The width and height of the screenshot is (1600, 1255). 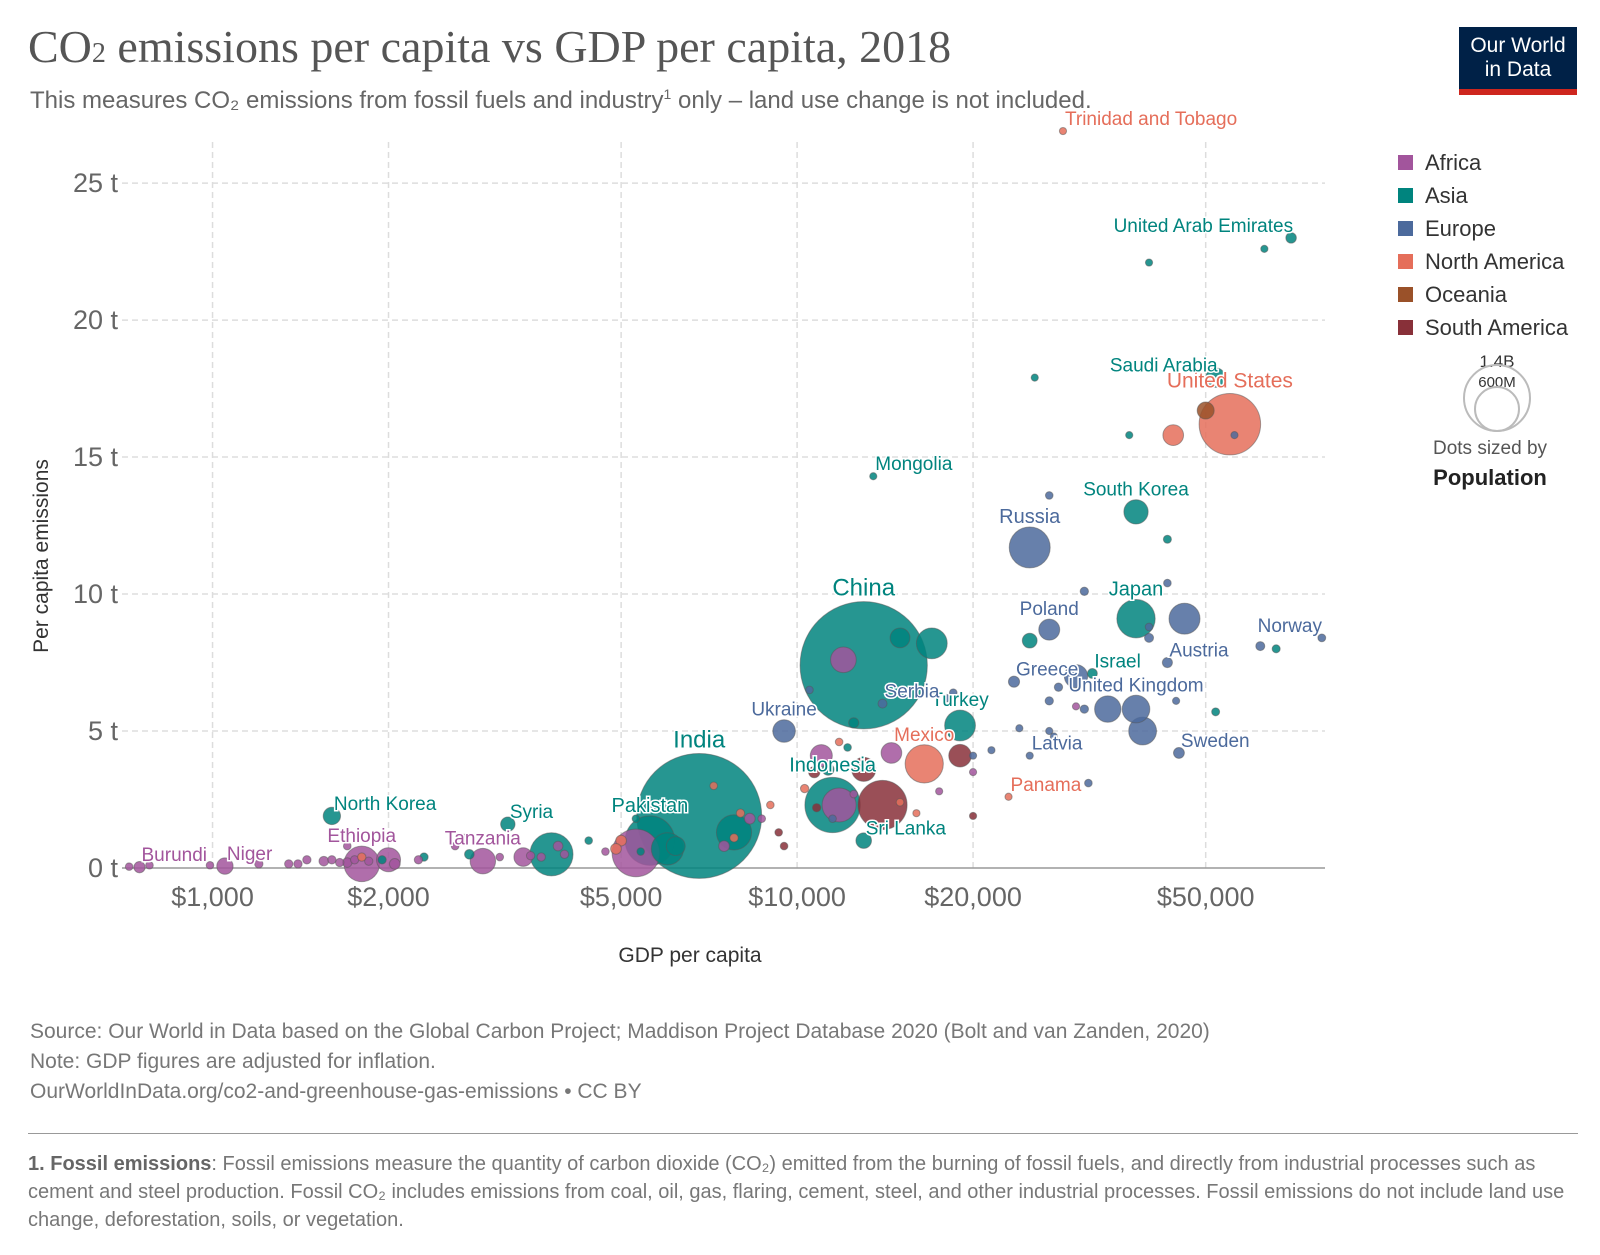 I want to click on legend-item-oceania: Oceania, so click(x=1483, y=294).